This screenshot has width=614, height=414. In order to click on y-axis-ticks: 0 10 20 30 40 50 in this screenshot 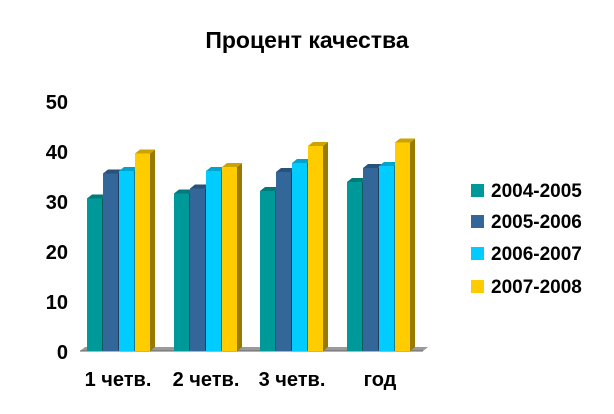, I will do `click(57, 228)`.